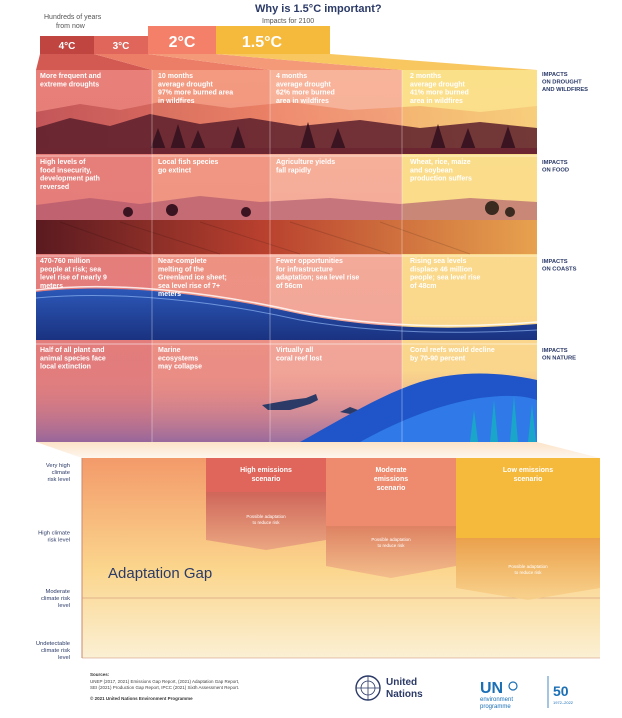  I want to click on scenario-moderate-name-3: scenario, so click(391, 488).